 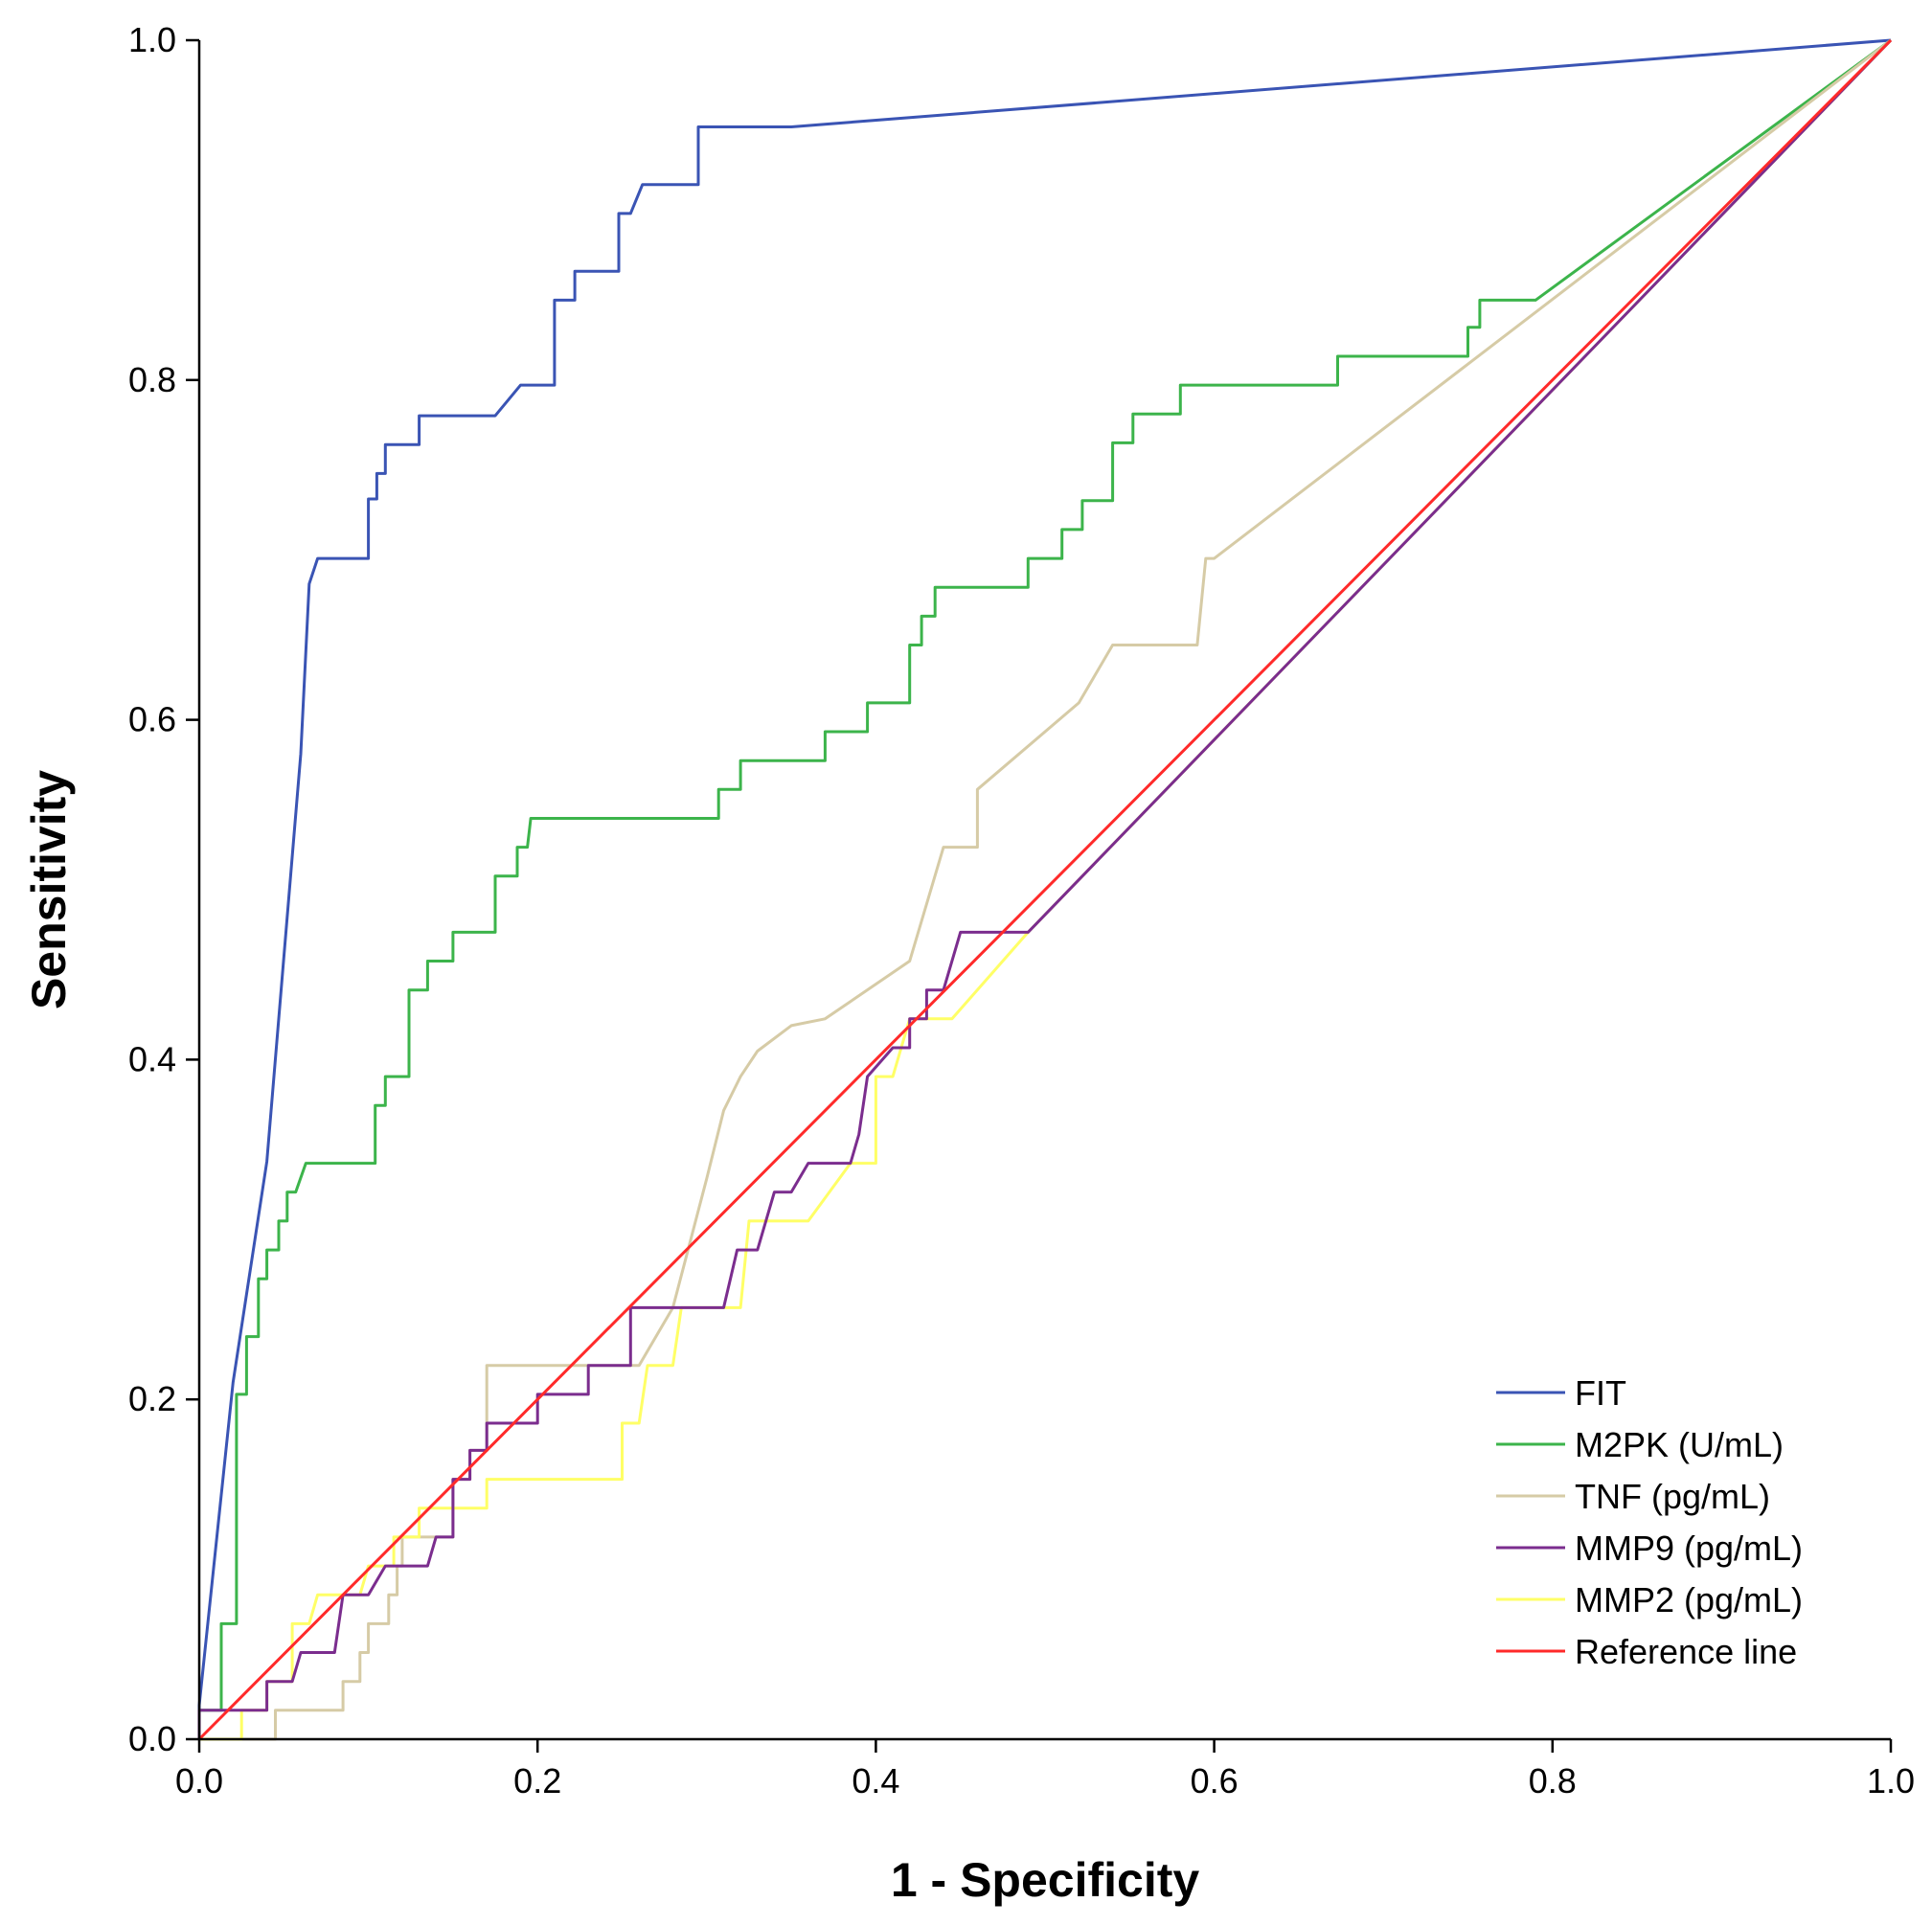 I want to click on x-tick-label: 0.6, so click(x=1215, y=1780).